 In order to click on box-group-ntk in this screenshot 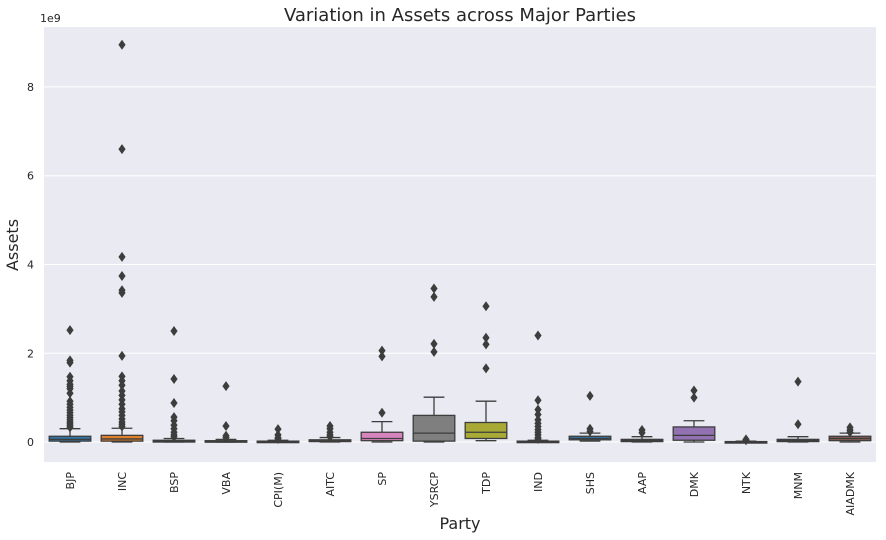, I will do `click(746, 440)`.